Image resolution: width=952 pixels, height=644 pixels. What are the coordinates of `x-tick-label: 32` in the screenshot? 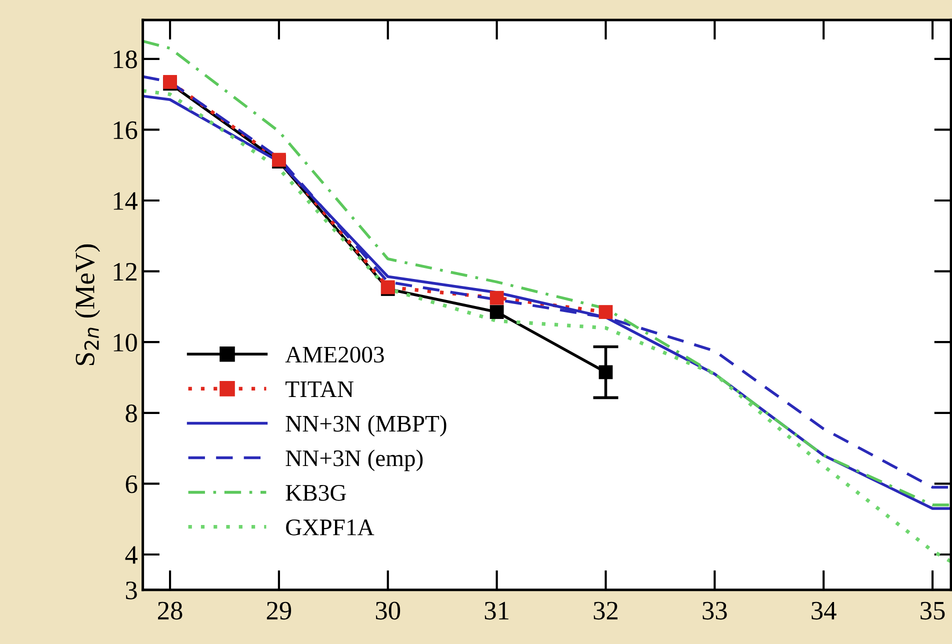 It's located at (606, 611).